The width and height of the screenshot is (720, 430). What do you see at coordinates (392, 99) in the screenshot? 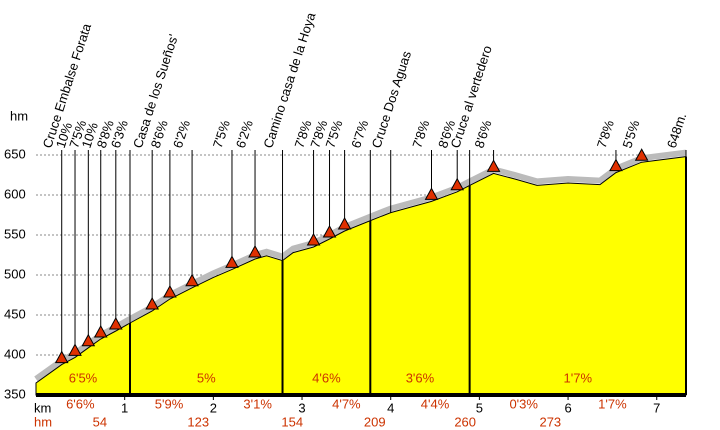
I see `annotation-label: Cruce Dos Aguas` at bounding box center [392, 99].